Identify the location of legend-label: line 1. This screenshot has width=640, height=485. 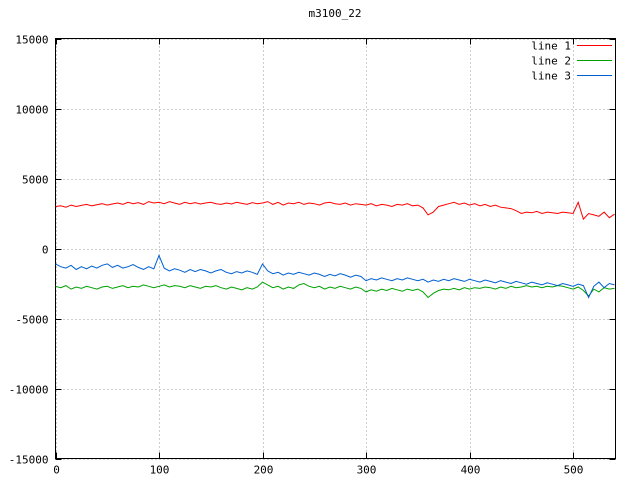
(551, 46).